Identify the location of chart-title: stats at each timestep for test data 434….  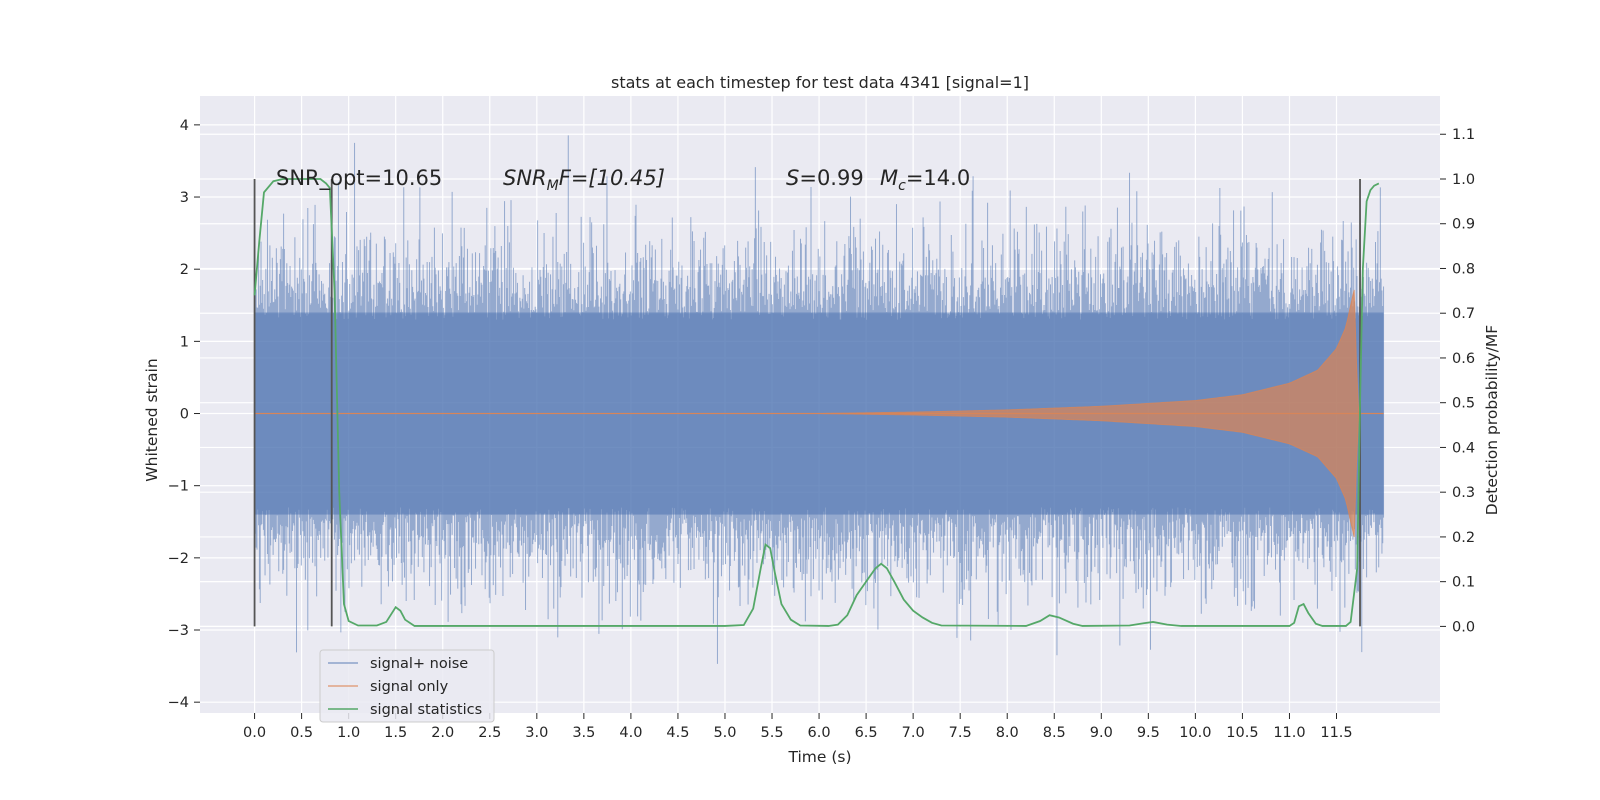
(820, 82).